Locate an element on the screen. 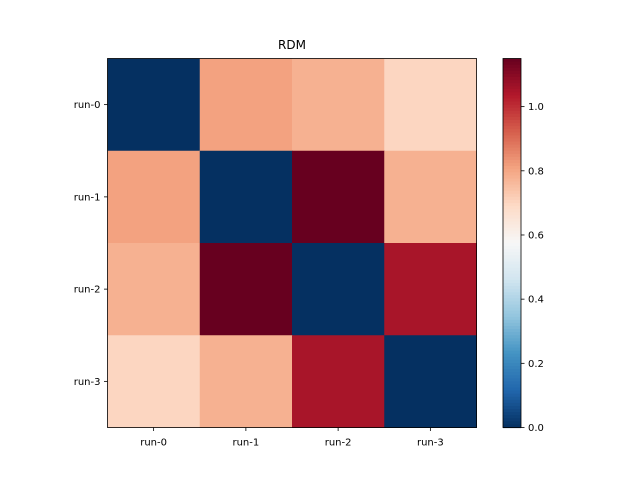 This screenshot has width=640, height=480. x-tick-label: run-3 is located at coordinates (430, 443).